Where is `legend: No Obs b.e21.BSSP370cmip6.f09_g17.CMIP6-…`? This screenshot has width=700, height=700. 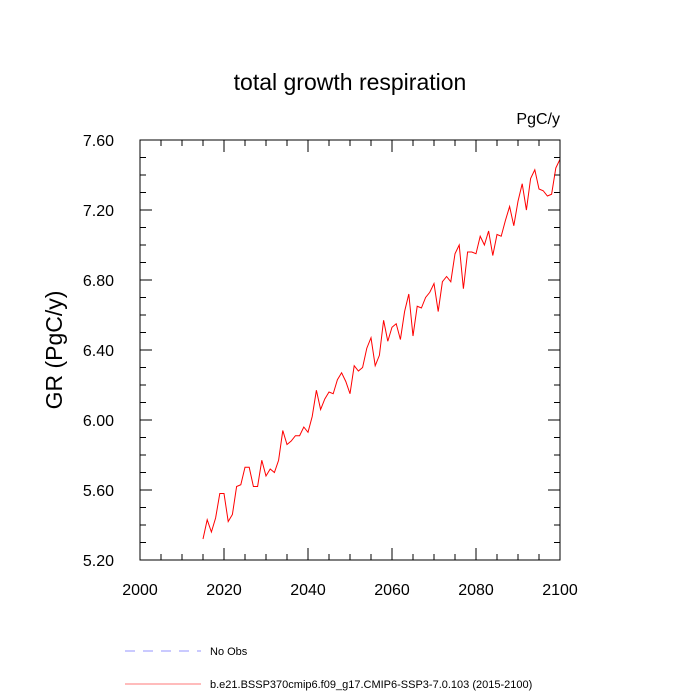
legend: No Obs b.e21.BSSP370cmip6.f09_g17.CMIP6-… is located at coordinates (328, 668).